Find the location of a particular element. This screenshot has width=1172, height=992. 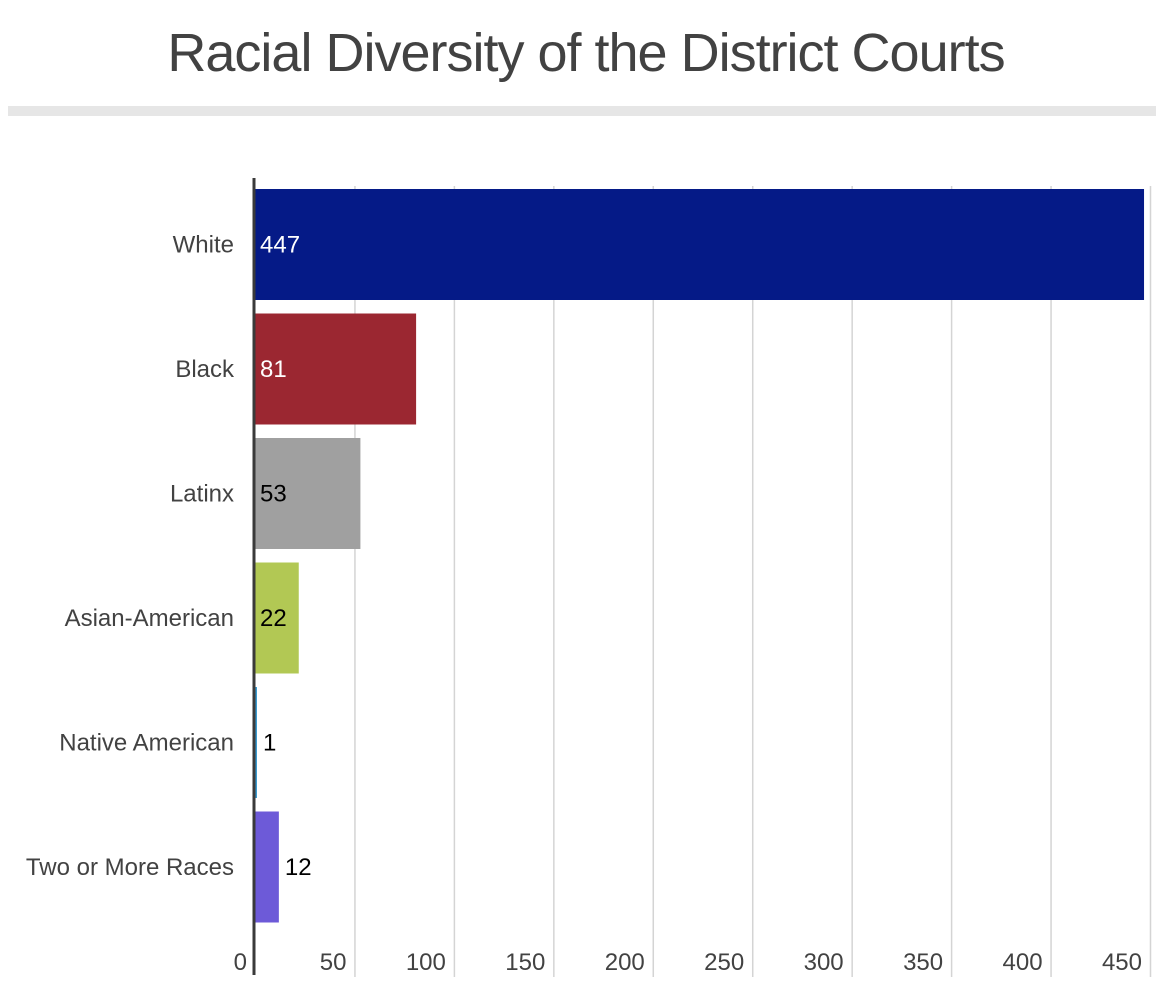

x-tick-label: 350 is located at coordinates (923, 962).